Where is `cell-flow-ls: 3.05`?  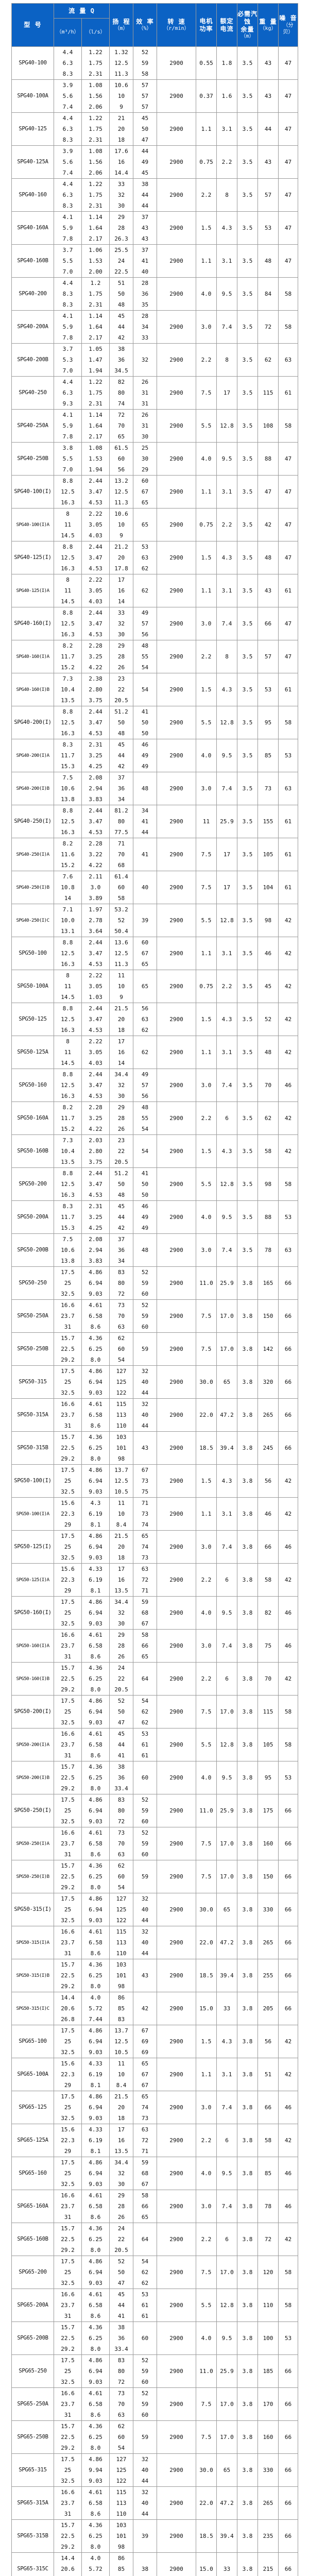
cell-flow-ls: 3.05 is located at coordinates (95, 986).